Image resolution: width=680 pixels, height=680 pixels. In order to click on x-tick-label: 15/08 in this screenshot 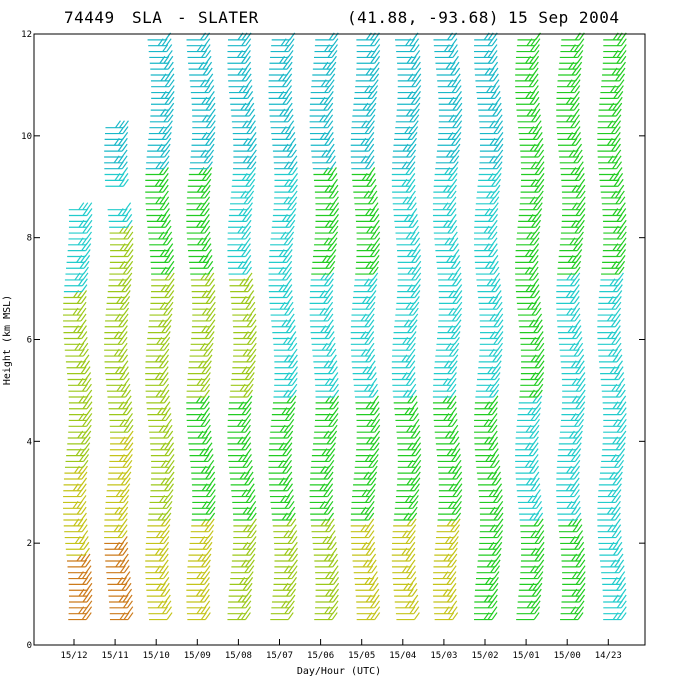, I will do `click(238, 656)`.